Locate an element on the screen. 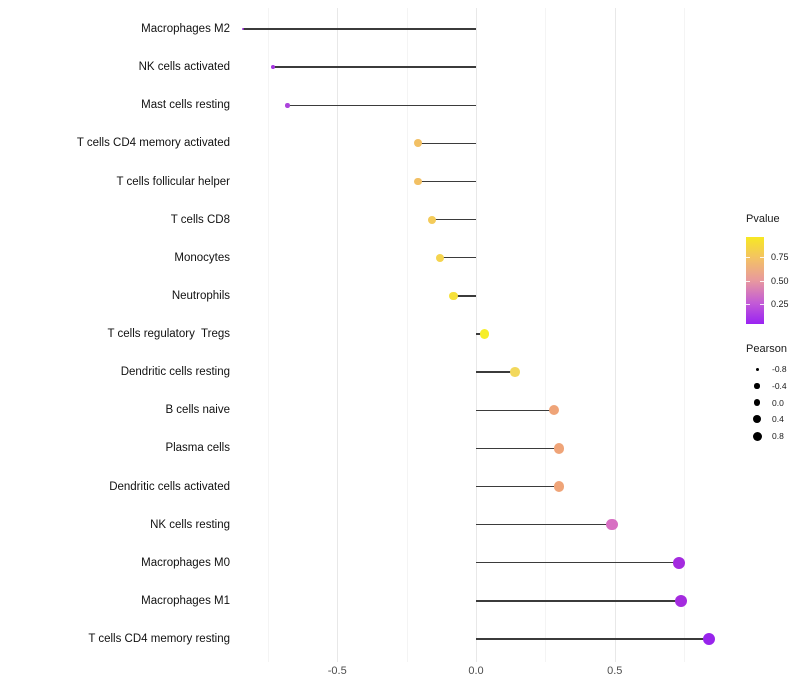  size-legend-label: 0.8 is located at coordinates (778, 436).